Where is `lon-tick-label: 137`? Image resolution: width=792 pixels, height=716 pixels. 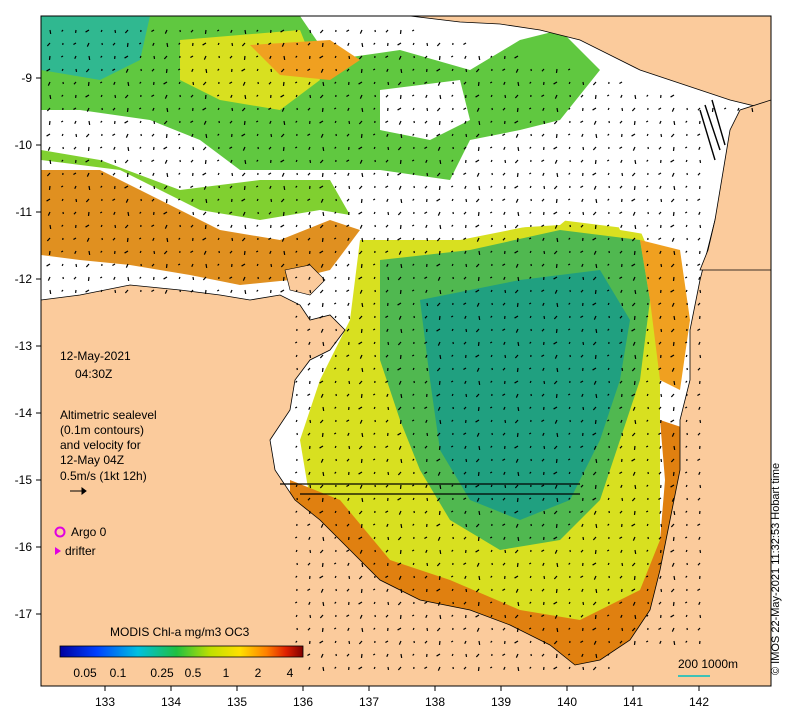
lon-tick-label: 137 is located at coordinates (369, 702).